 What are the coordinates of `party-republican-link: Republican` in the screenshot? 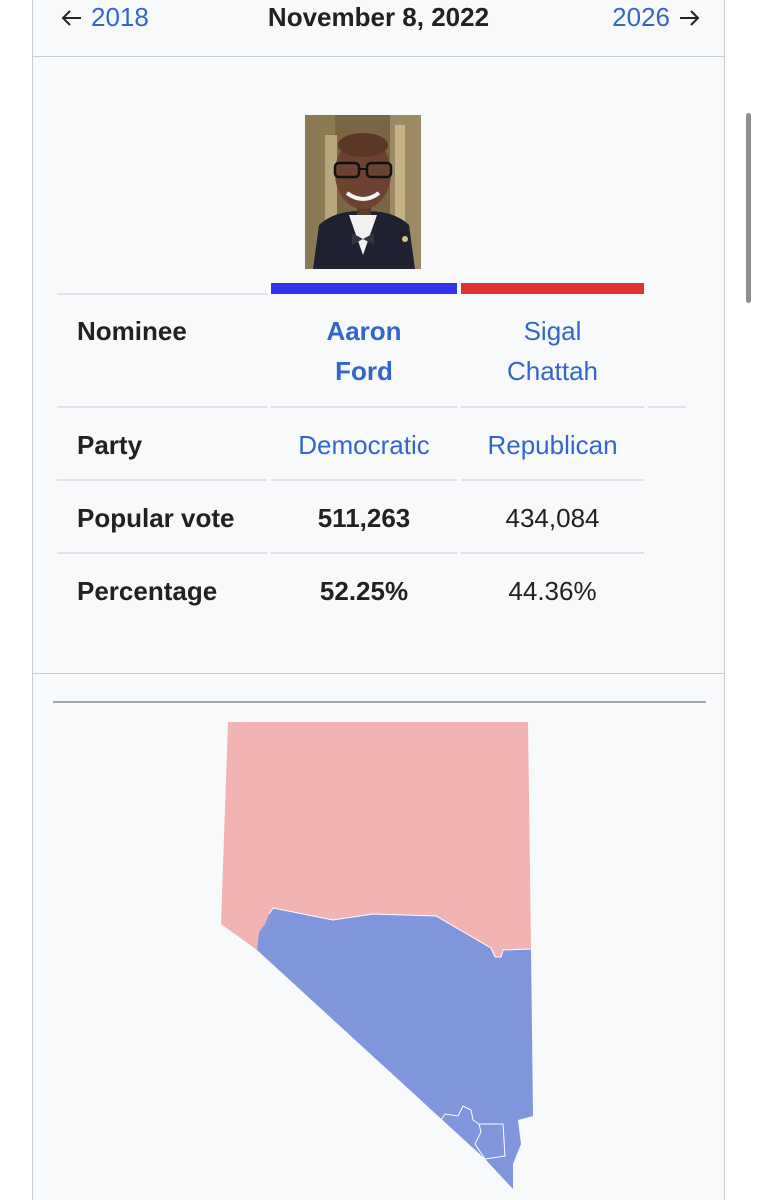 It's located at (552, 445).